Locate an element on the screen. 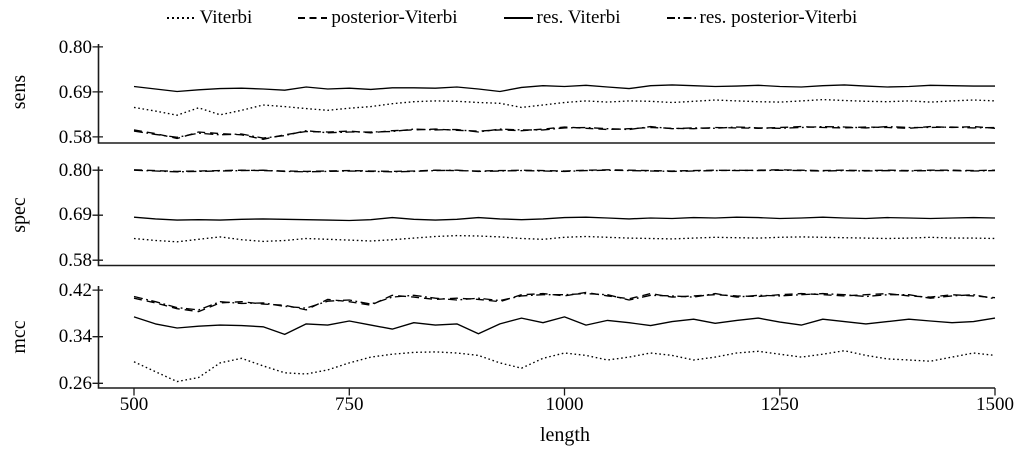 The image size is (1024, 461). legend-item-res-viterbi: res. Viterbi is located at coordinates (562, 18).